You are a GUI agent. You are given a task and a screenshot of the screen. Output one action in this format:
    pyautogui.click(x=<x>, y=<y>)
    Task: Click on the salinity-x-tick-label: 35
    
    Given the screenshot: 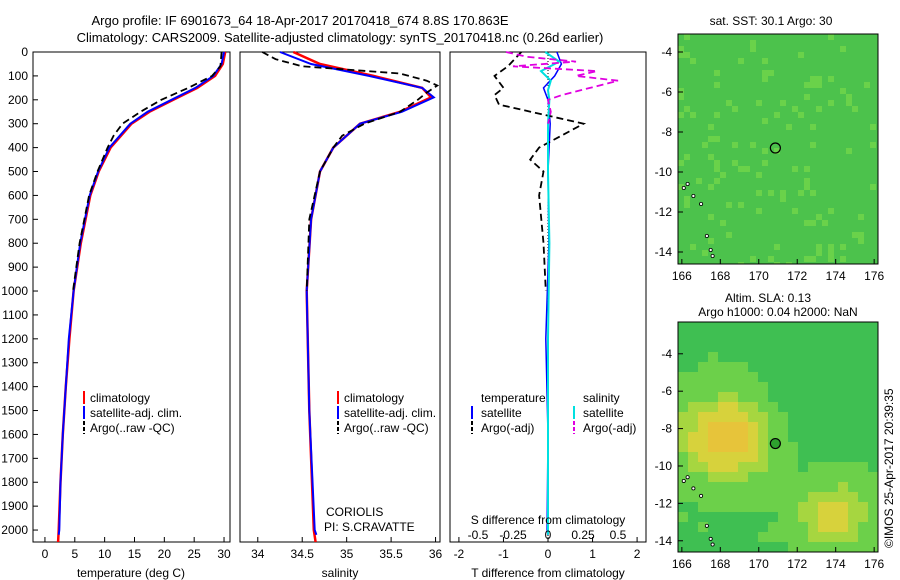 What is the action you would take?
    pyautogui.click(x=347, y=554)
    